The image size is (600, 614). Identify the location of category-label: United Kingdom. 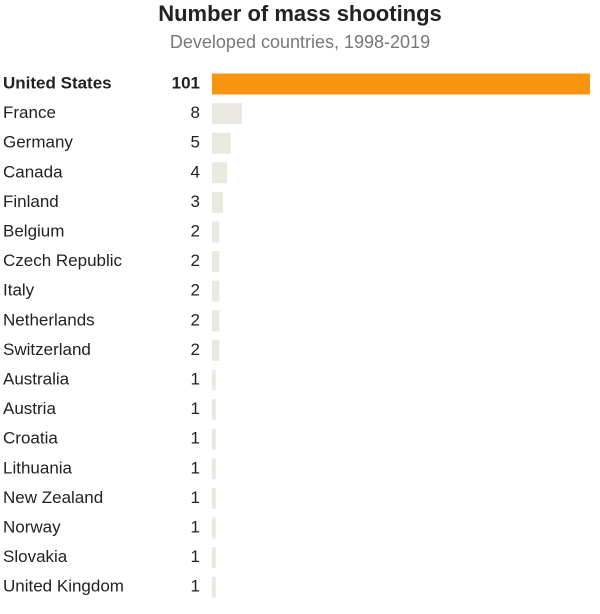
(63, 586).